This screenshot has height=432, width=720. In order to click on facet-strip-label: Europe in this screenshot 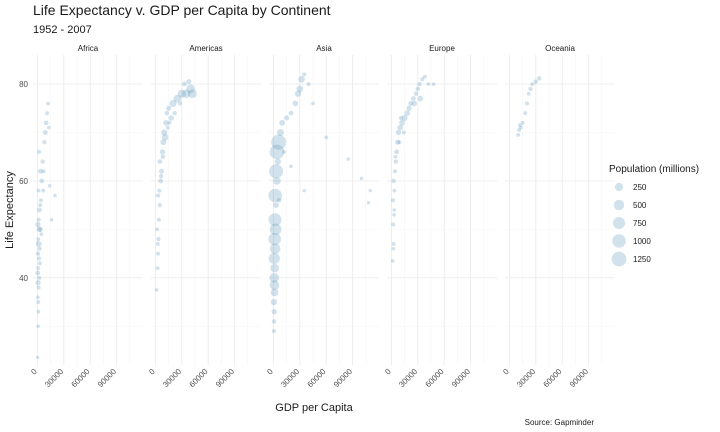, I will do `click(442, 48)`.